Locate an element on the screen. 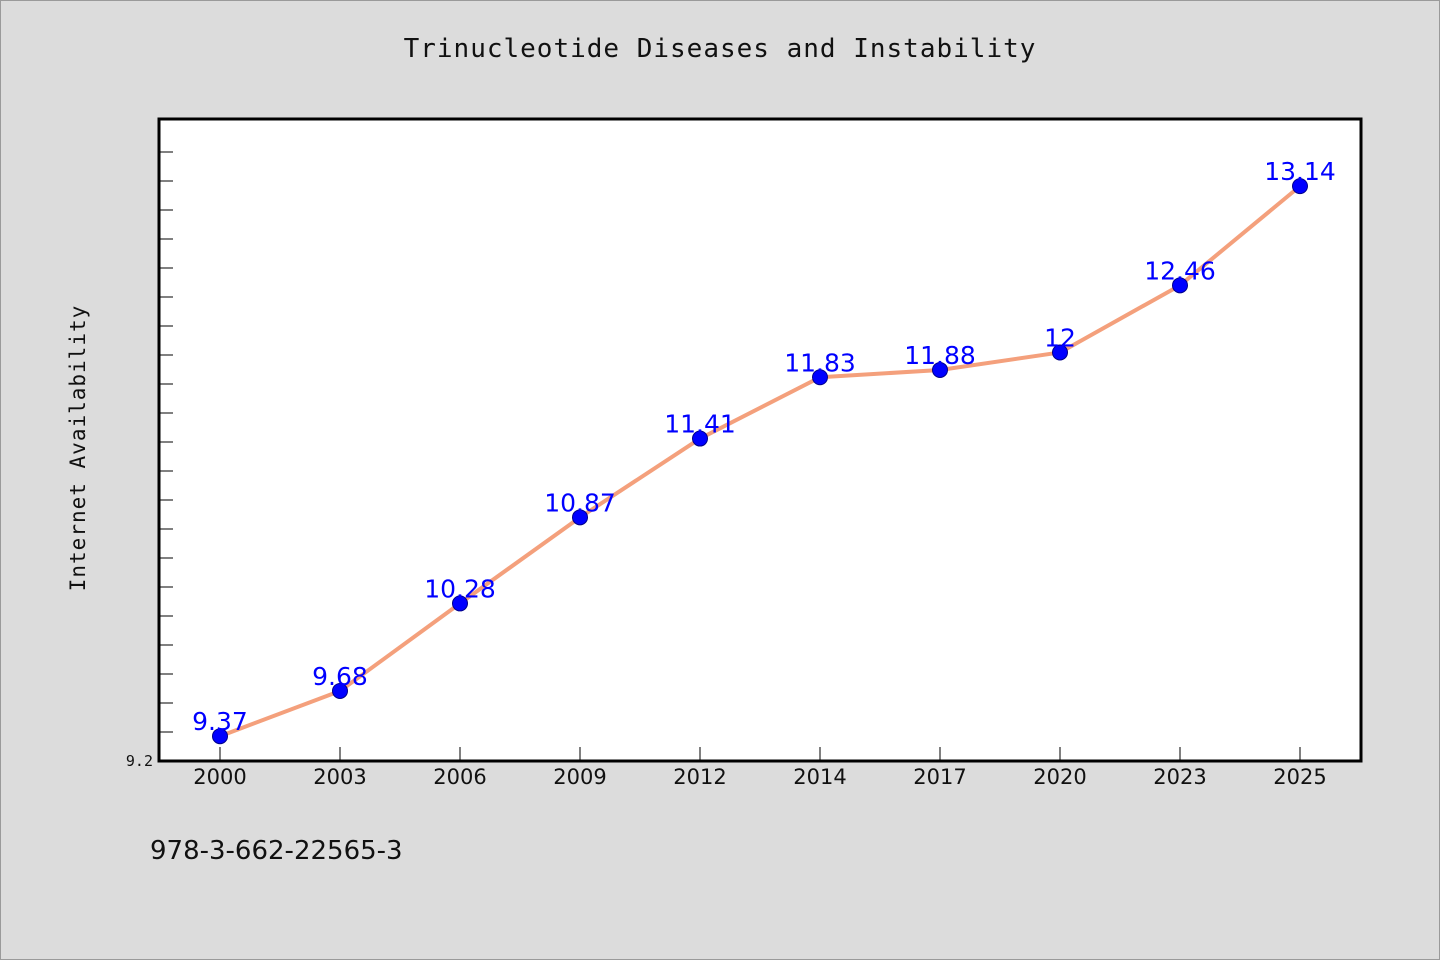 This screenshot has height=960, width=1440. y-minor-ticks is located at coordinates (166, 442).